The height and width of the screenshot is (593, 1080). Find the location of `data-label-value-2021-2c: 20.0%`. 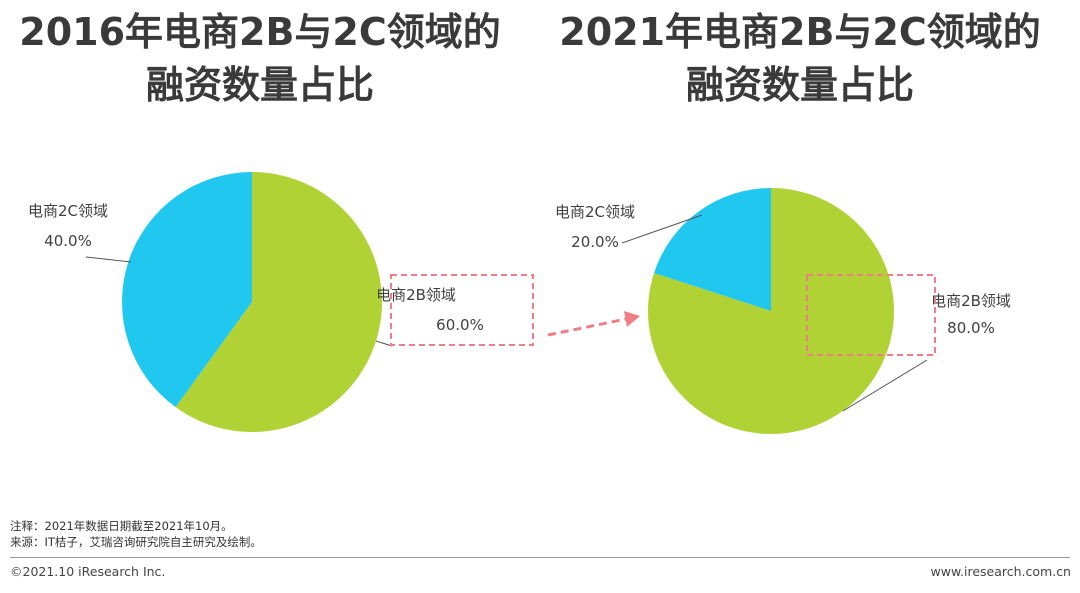

data-label-value-2021-2c: 20.0% is located at coordinates (595, 242).